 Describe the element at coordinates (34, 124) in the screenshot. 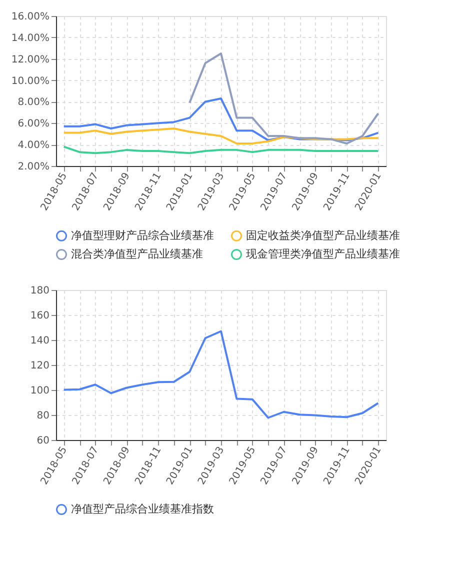

I see `y-tick-label: 6.00%` at that location.